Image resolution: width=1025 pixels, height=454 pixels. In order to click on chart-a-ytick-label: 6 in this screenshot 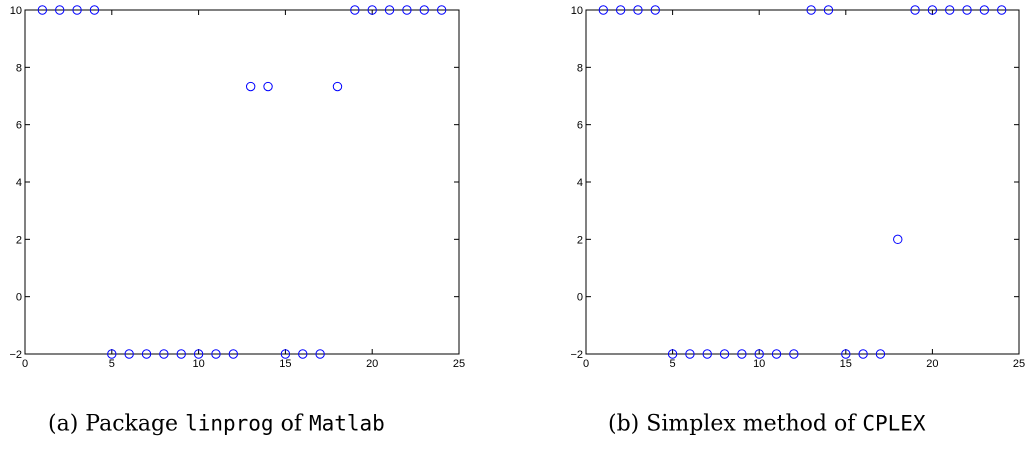, I will do `click(19, 126)`.